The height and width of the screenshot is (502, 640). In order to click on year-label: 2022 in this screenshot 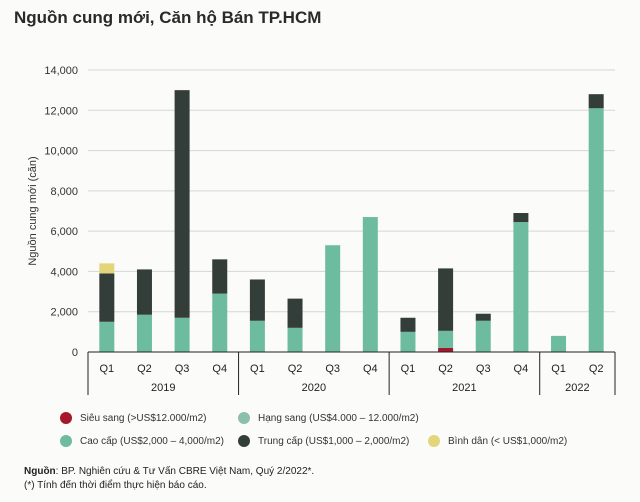, I will do `click(577, 388)`.